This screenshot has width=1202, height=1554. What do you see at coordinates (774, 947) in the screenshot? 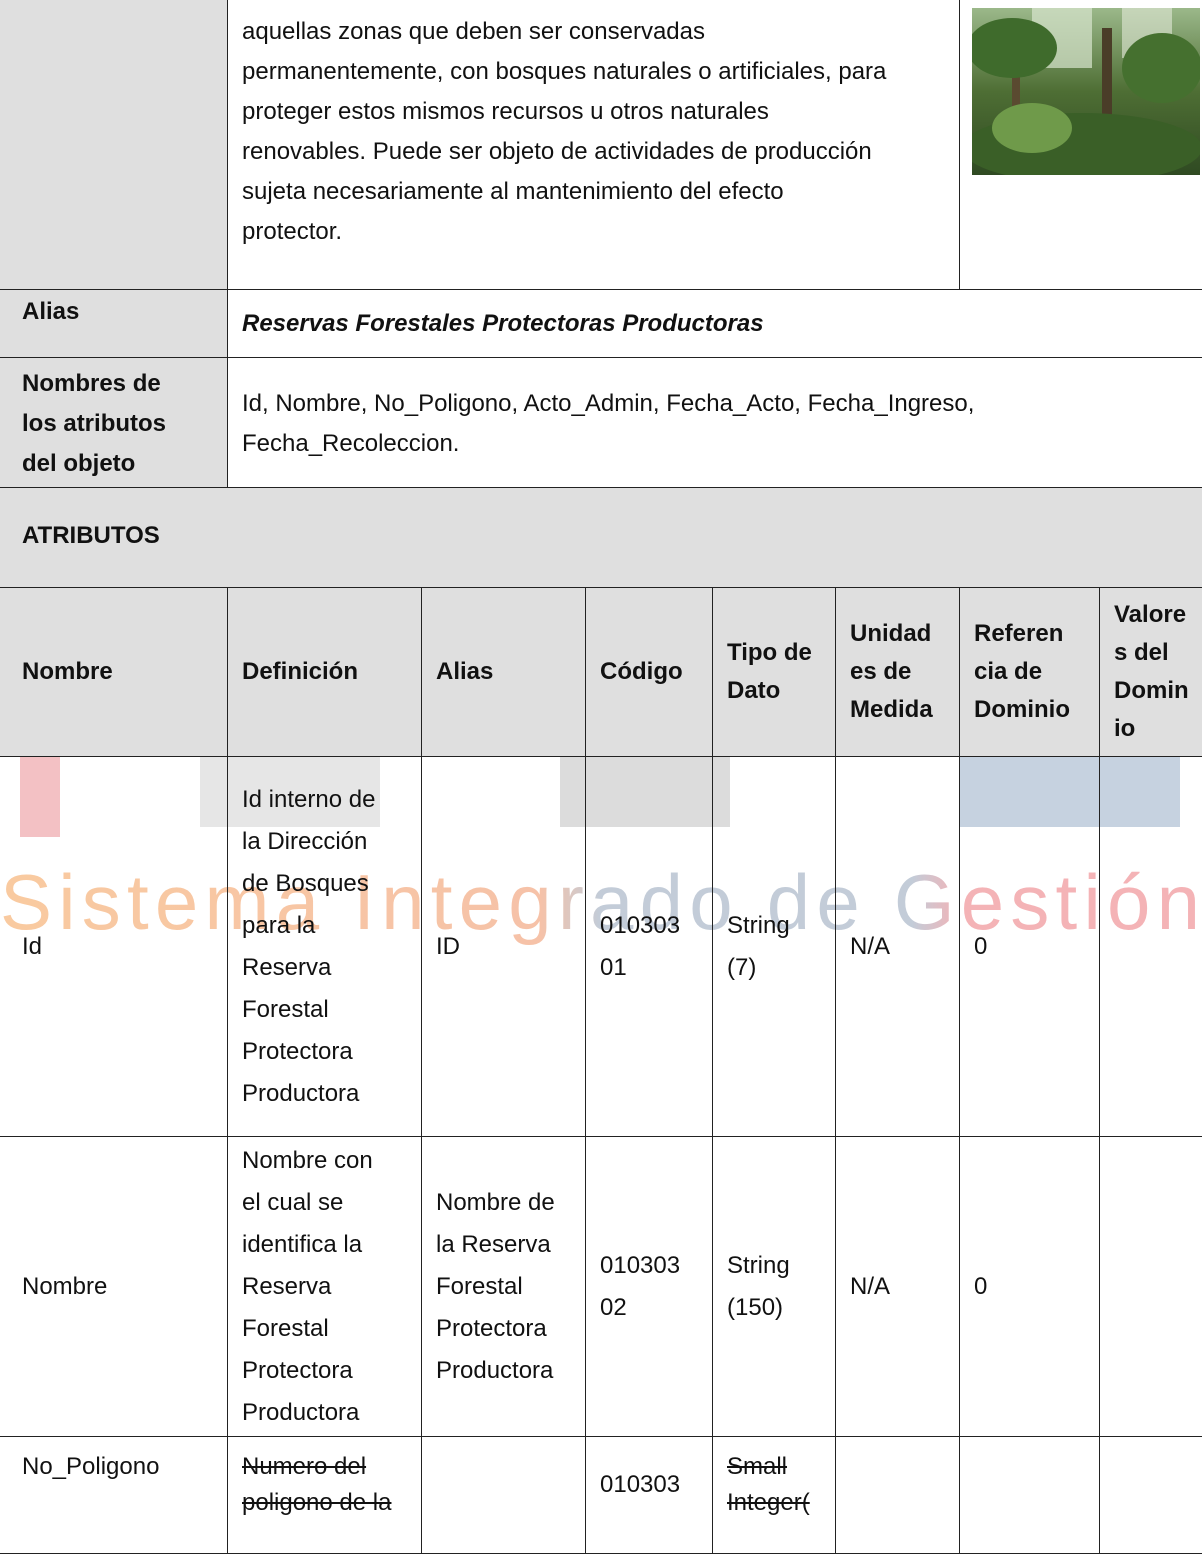
I see `table-cell: String (7)` at bounding box center [774, 947].